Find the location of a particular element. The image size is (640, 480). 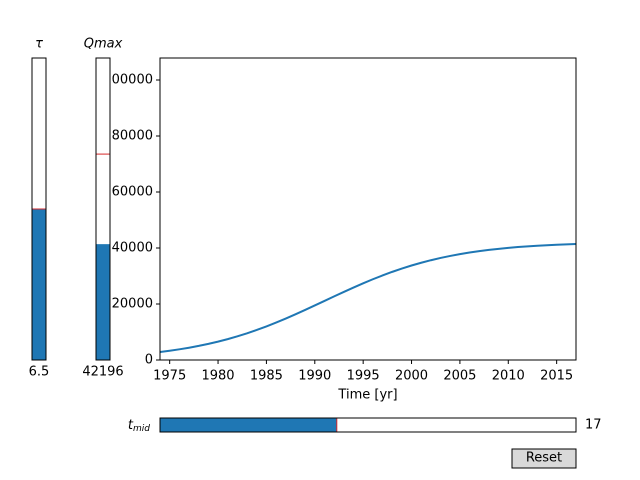

slider-label-sub: mid is located at coordinates (141, 429).